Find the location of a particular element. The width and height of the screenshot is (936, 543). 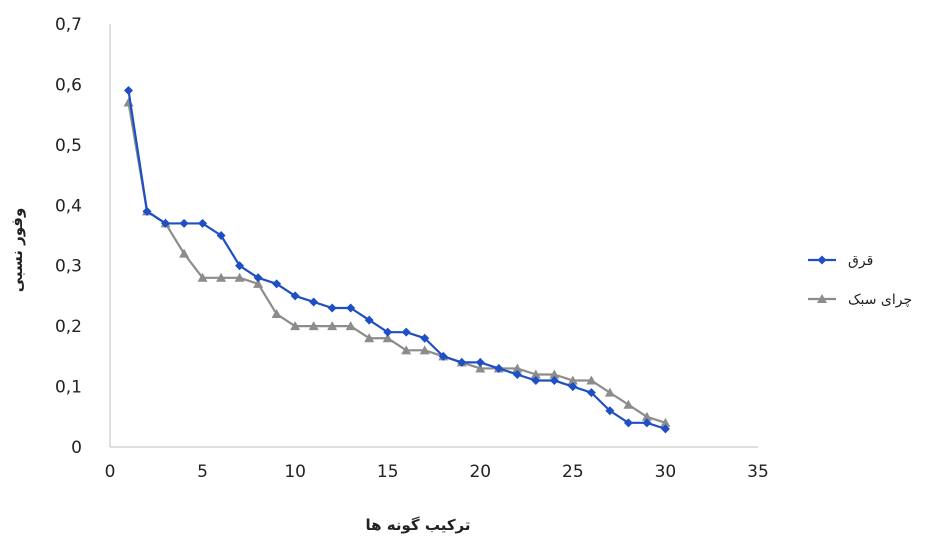

y-tick-label: 0,7 is located at coordinates (68, 25).